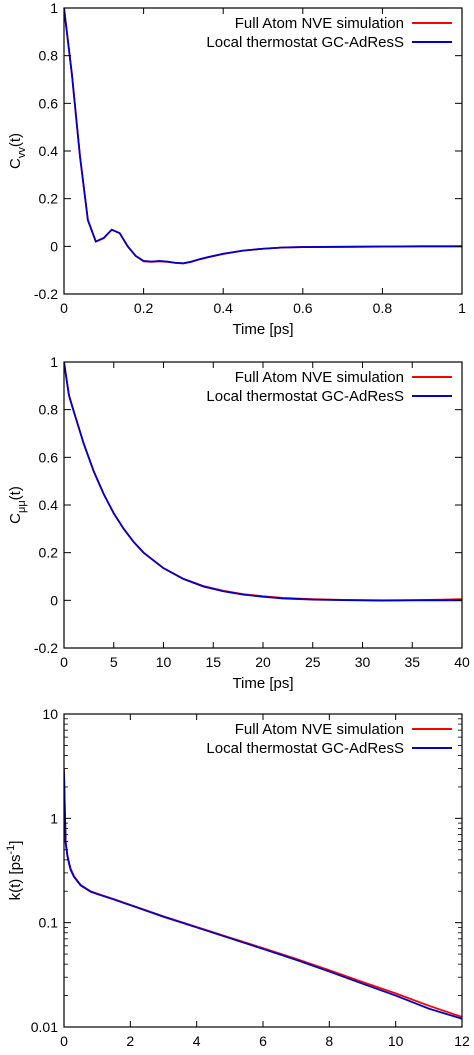 This screenshot has height=1055, width=474. Describe the element at coordinates (197, 1041) in the screenshot. I see `x-tick-label: 4` at that location.